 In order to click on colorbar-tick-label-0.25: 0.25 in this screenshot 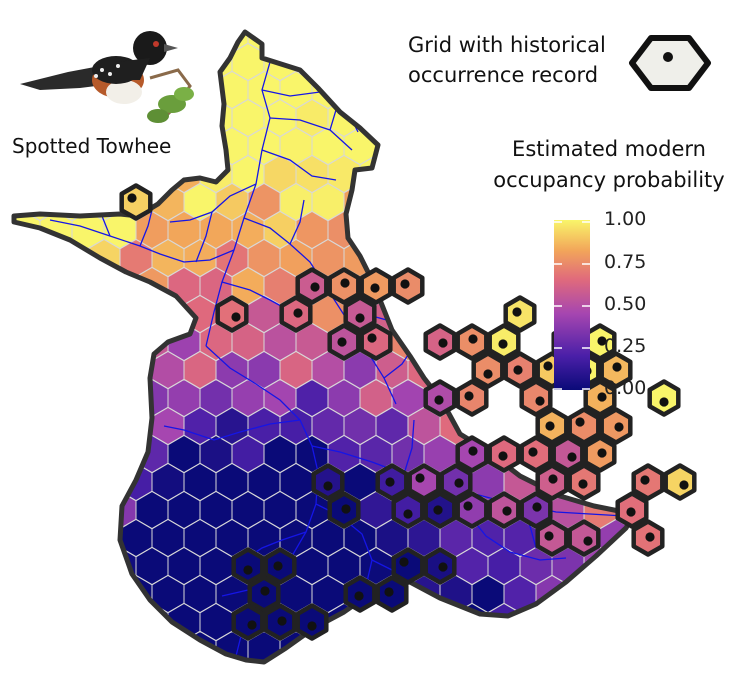, I will do `click(625, 346)`.